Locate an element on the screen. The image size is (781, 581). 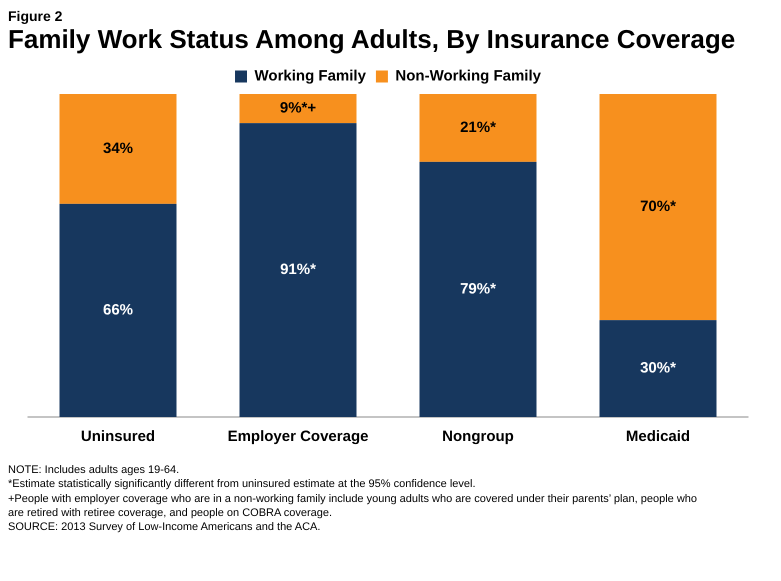
text: NOTE: Includes adults ages 19-64. is located at coordinates (94, 470).